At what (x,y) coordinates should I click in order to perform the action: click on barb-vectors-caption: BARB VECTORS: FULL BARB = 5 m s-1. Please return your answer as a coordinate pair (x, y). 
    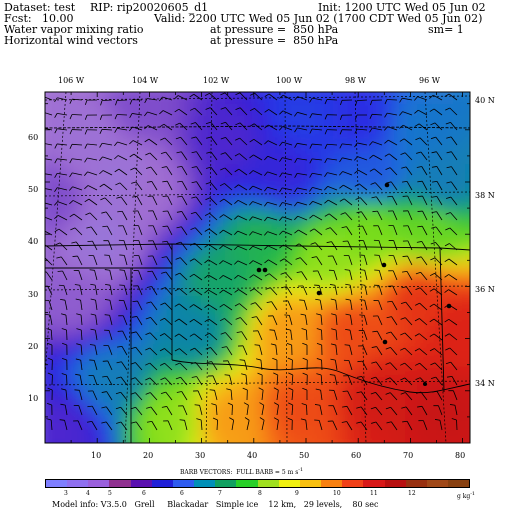
    Looking at the image, I should click on (242, 471).